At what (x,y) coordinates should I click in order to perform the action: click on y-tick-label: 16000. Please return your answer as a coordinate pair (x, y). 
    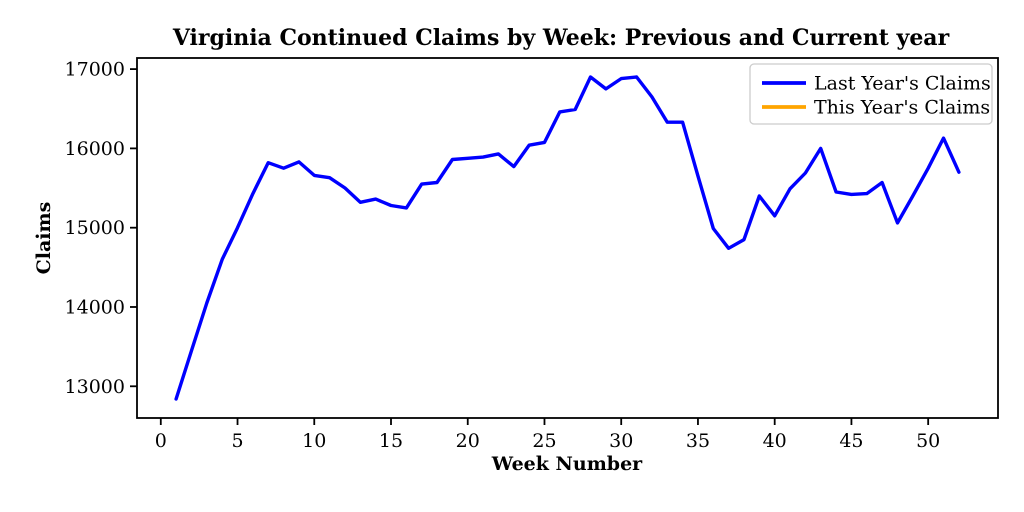
    Looking at the image, I should click on (95, 149).